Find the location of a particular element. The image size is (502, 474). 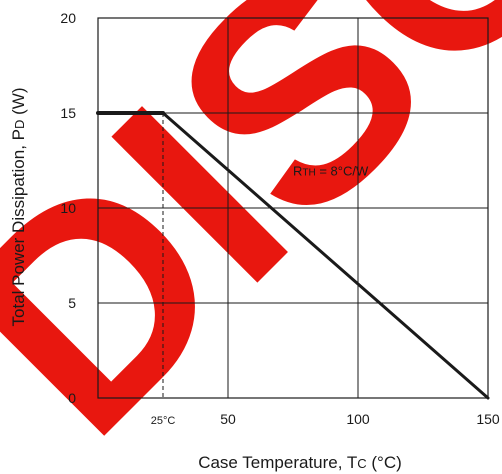

x-axis-title: Case Temperature, TC (°C) is located at coordinates (300, 462).